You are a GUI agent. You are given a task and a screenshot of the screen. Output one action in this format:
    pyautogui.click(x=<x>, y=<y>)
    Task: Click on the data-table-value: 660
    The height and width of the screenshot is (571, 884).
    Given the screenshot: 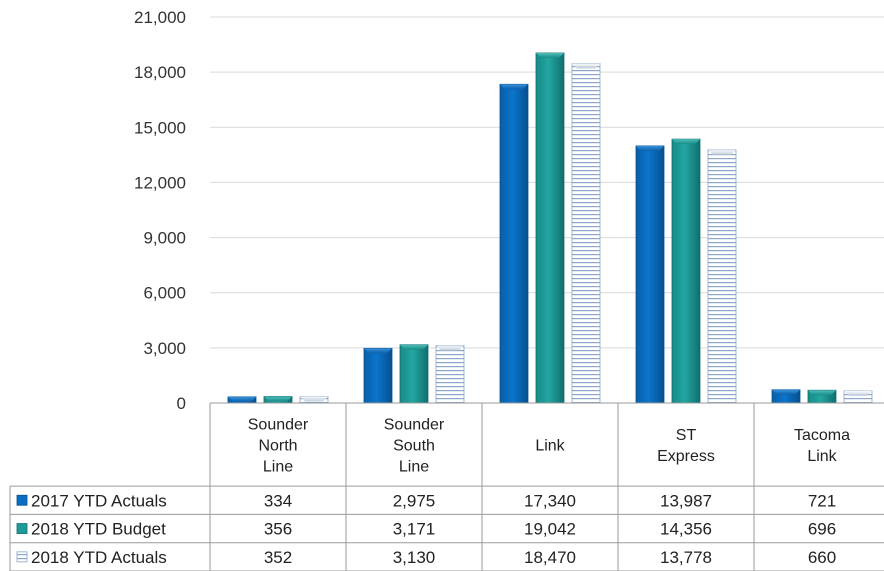 What is the action you would take?
    pyautogui.click(x=822, y=557)
    